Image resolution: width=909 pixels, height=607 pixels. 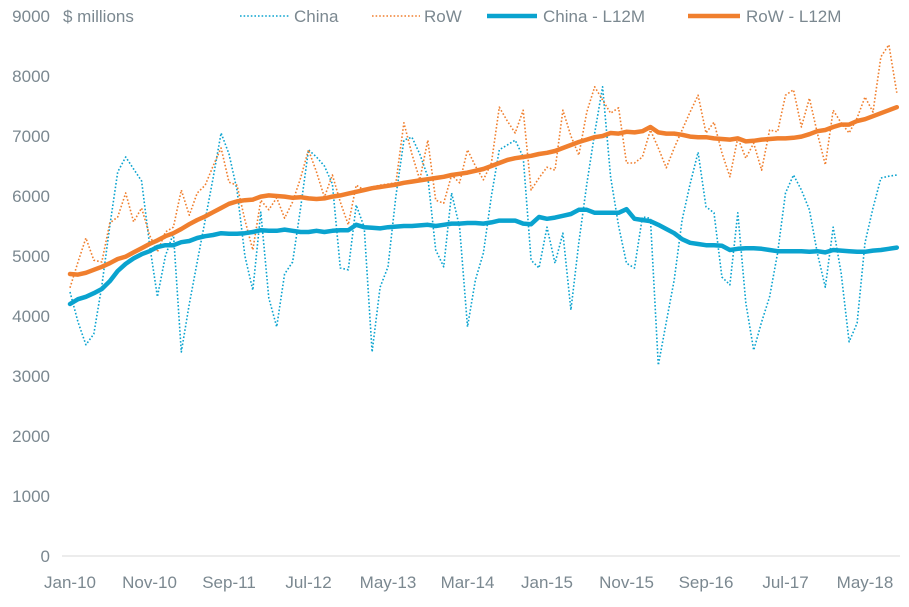 I want to click on x-tick-label: Jan-10, so click(x=70, y=582).